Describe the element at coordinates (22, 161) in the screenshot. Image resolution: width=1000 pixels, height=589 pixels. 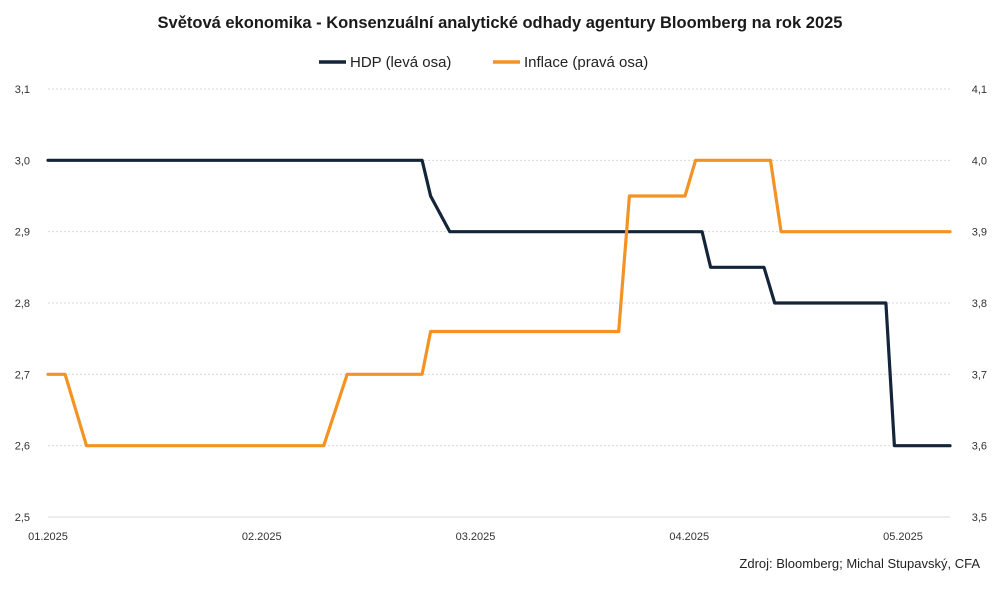
I see `left-y-tick-label: 3,0` at that location.